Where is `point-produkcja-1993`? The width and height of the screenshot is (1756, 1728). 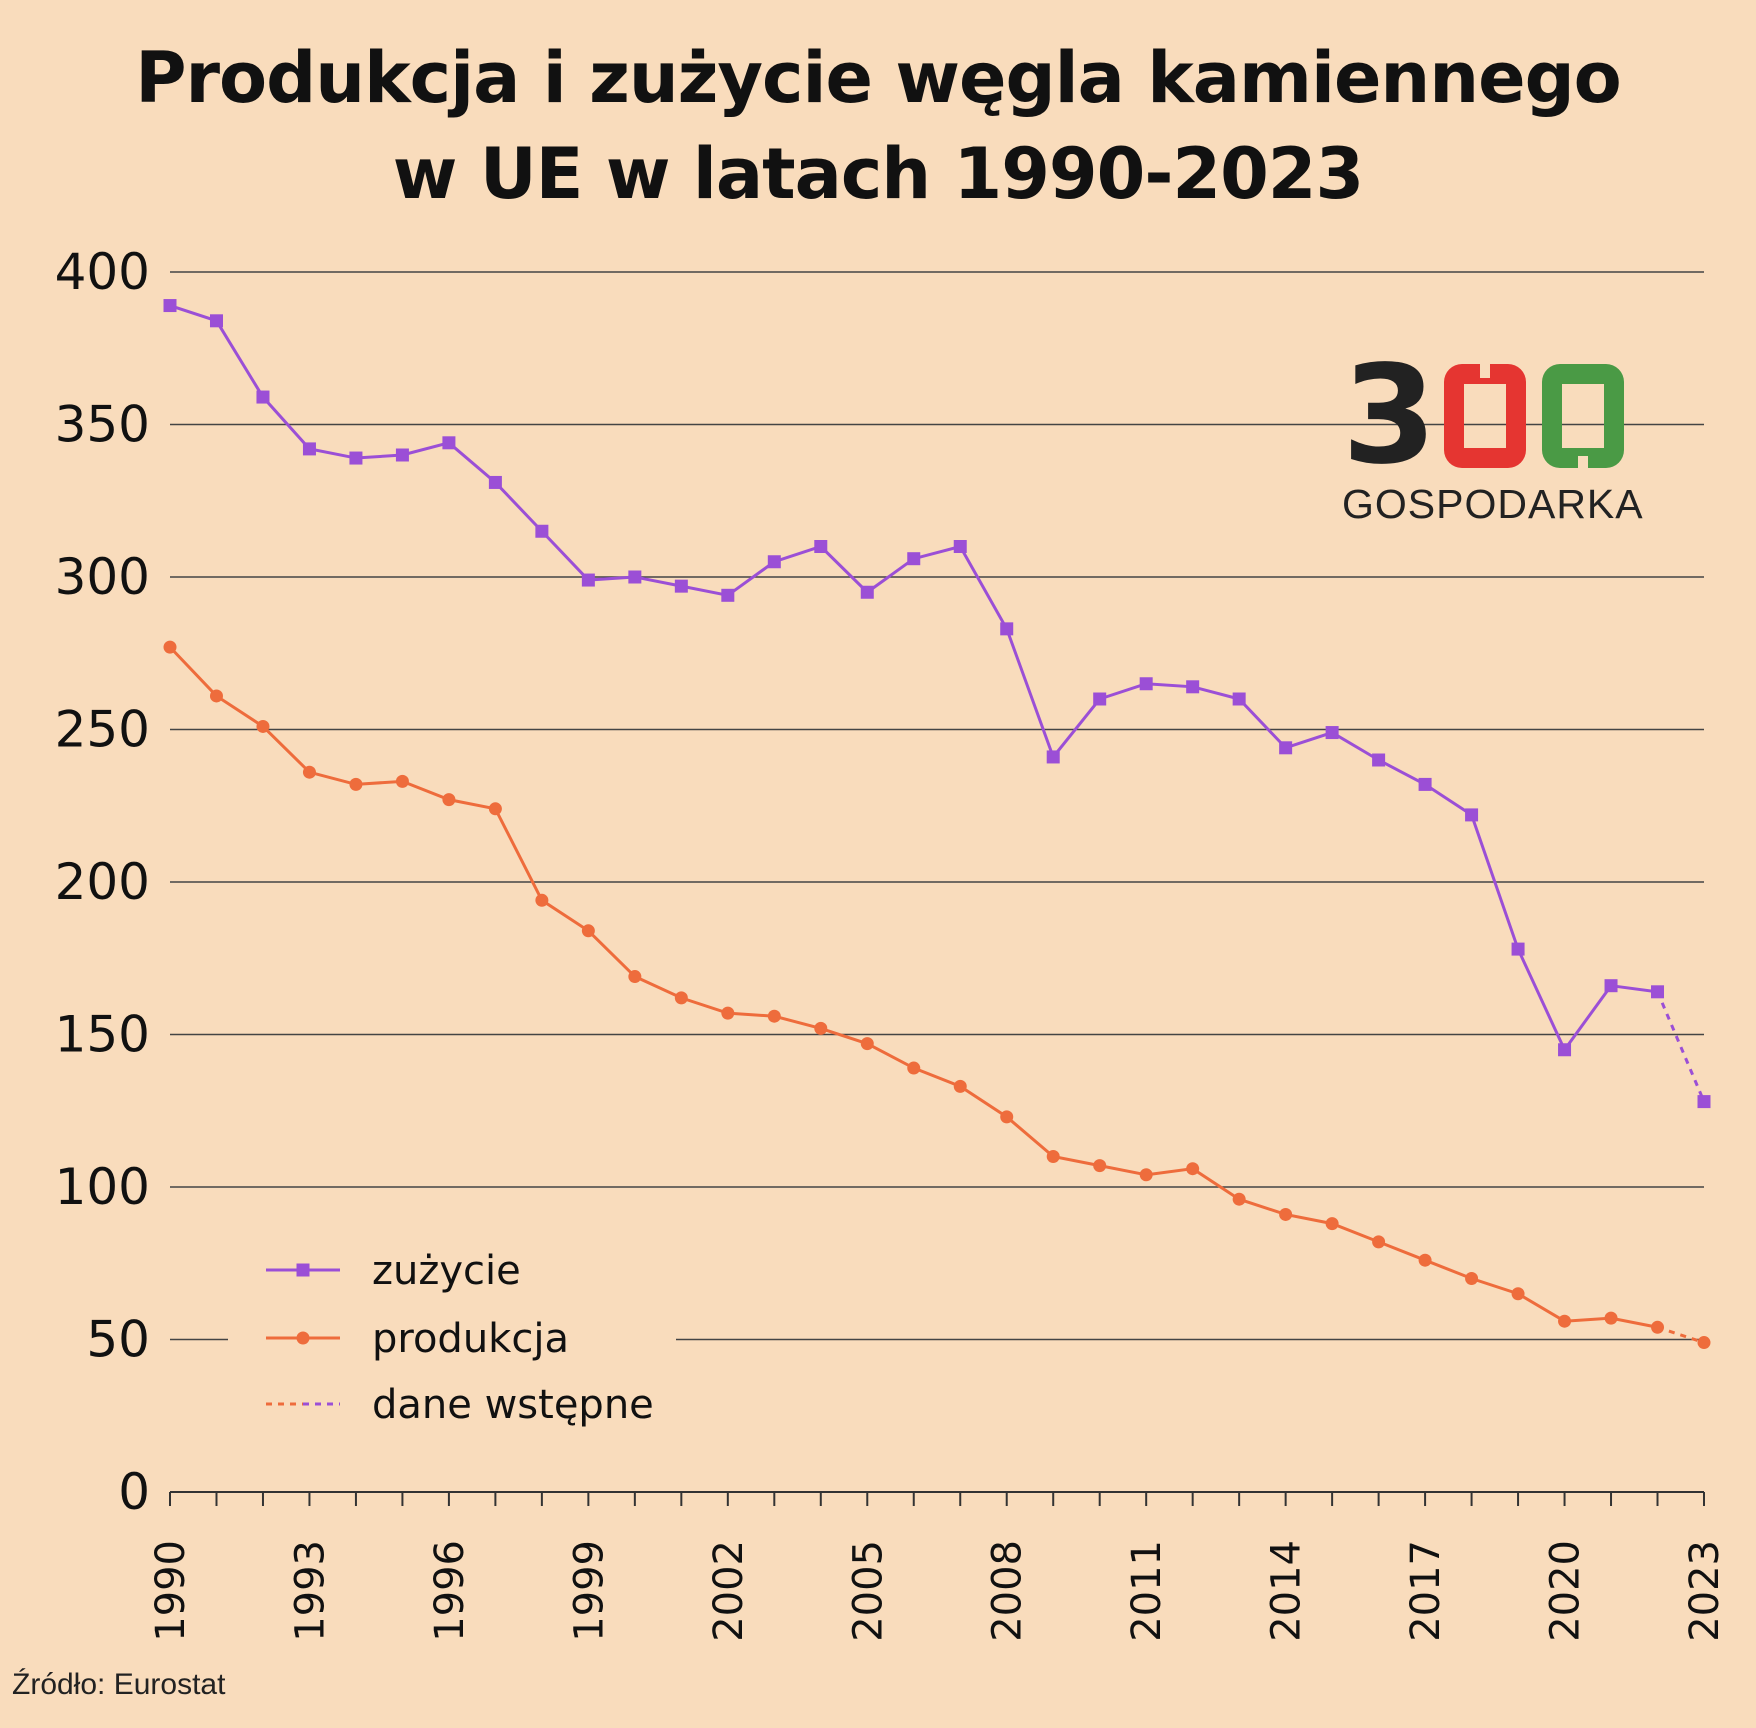 point-produkcja-1993 is located at coordinates (309, 772).